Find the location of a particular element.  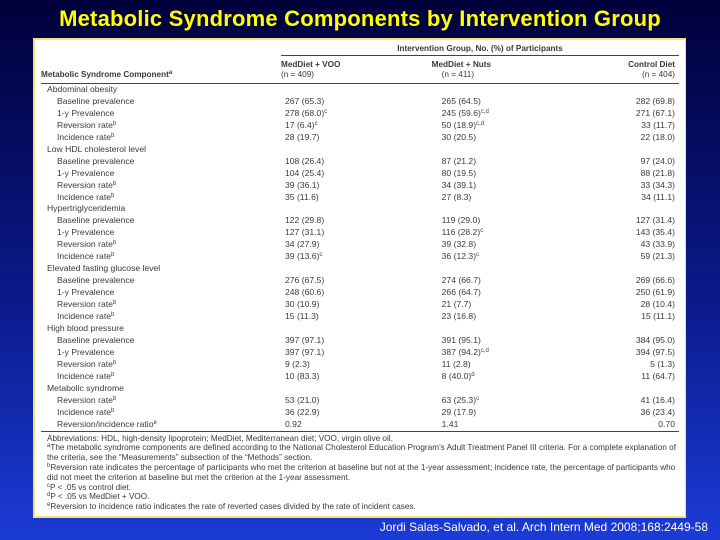

cell-medit-nuts: 116 (28.2)c is located at coordinates (462, 232).